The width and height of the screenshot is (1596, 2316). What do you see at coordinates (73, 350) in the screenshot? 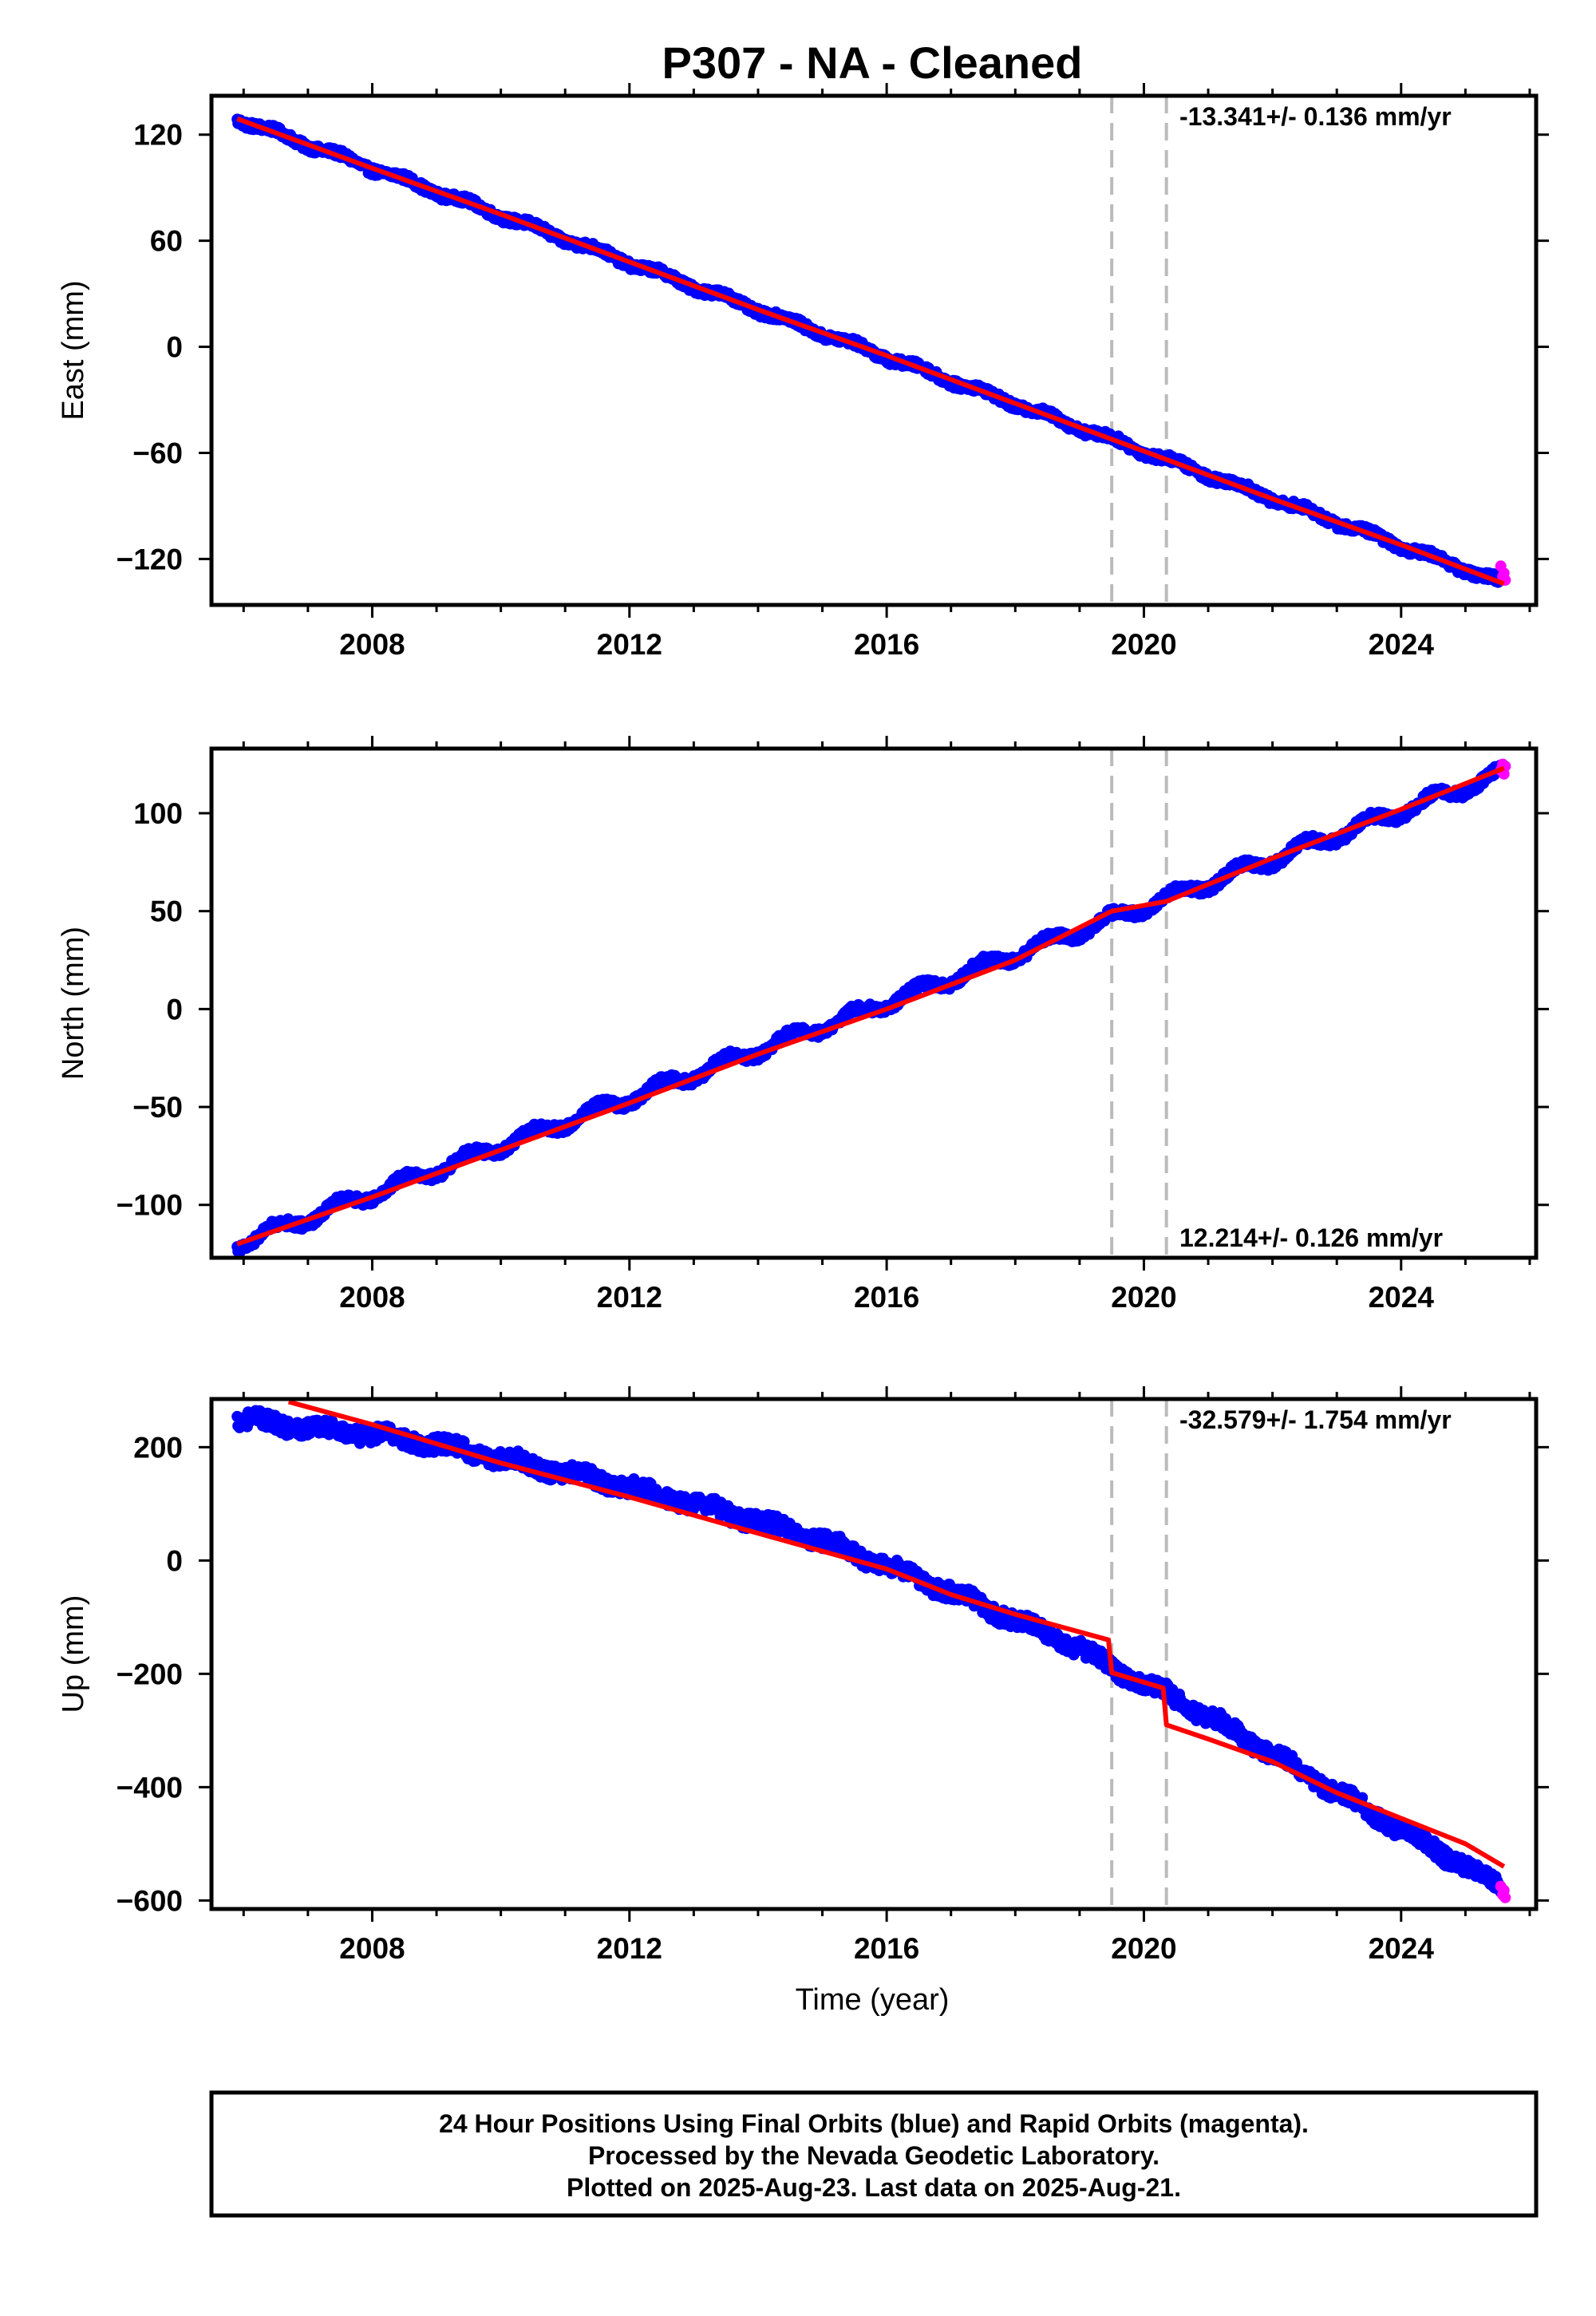
I see `y-axis-label: East (mm)` at bounding box center [73, 350].